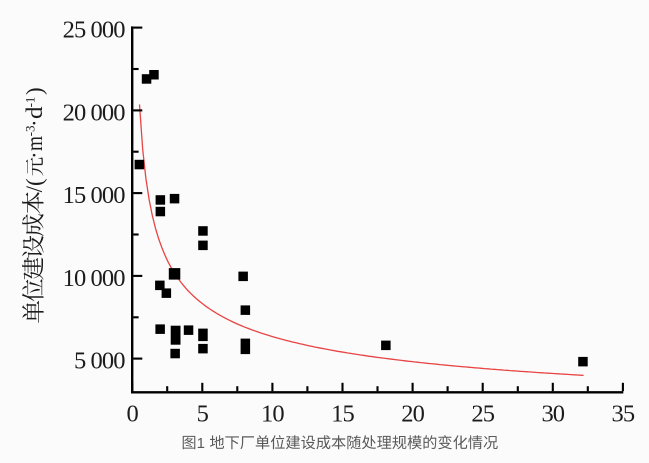  What do you see at coordinates (94, 195) in the screenshot?
I see `svg-text: 15 000` at bounding box center [94, 195].